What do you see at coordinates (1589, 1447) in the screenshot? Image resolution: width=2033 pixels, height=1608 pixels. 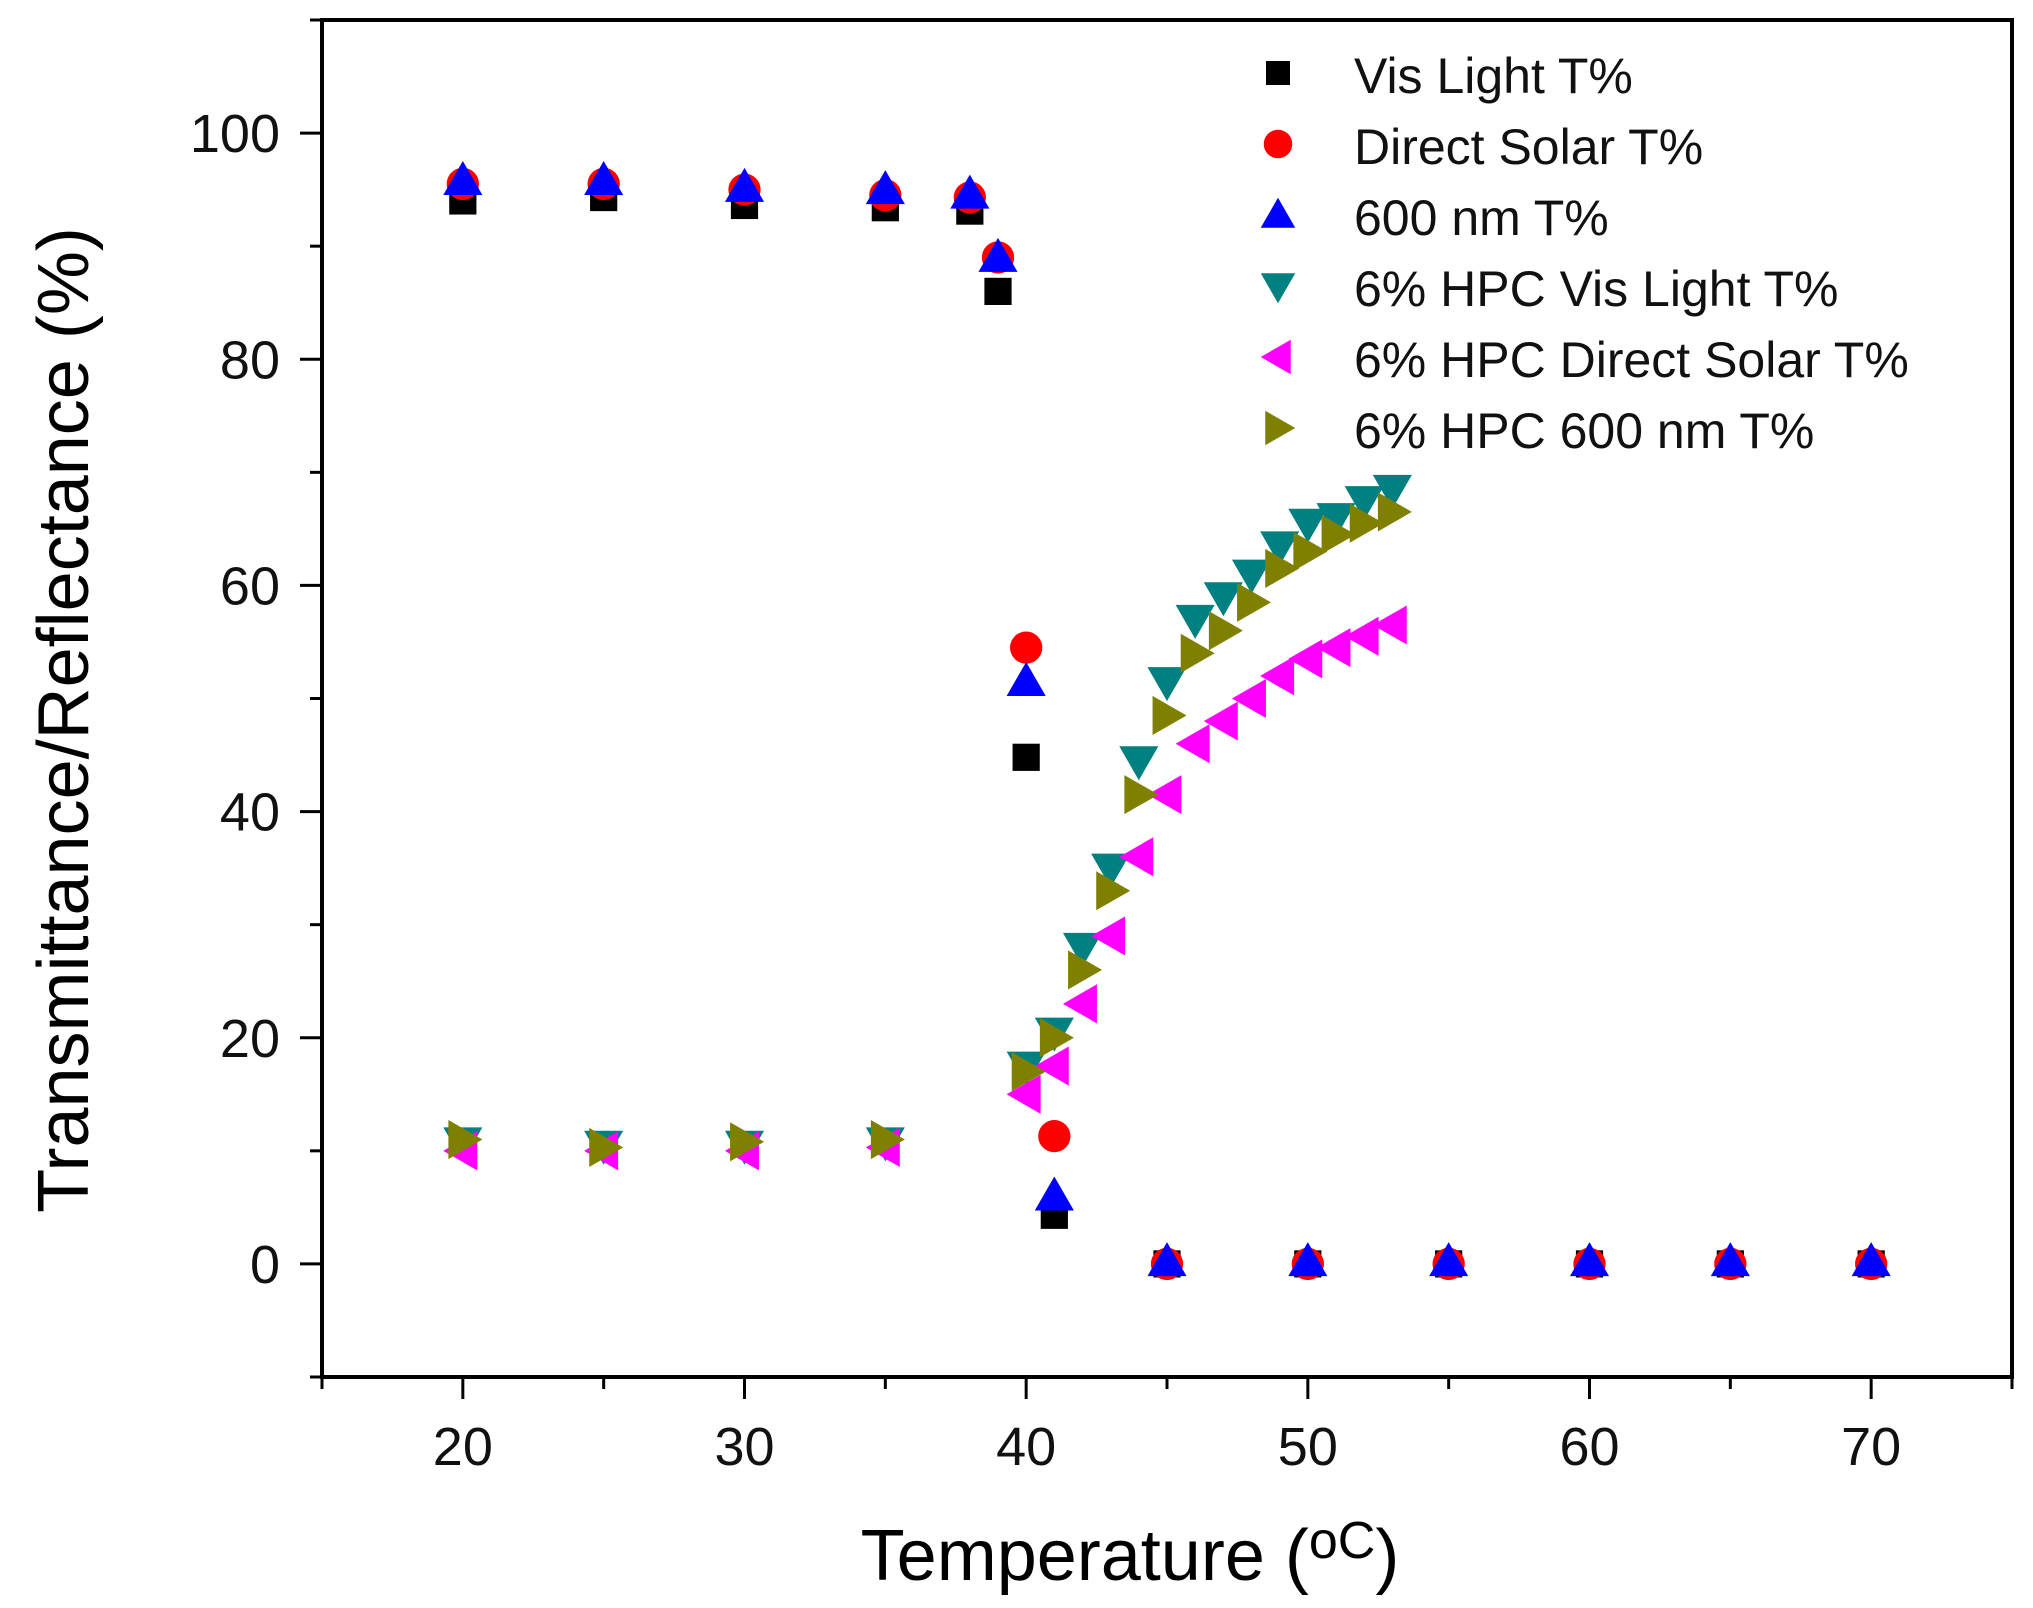 I see `x-tick-label: 60` at bounding box center [1589, 1447].